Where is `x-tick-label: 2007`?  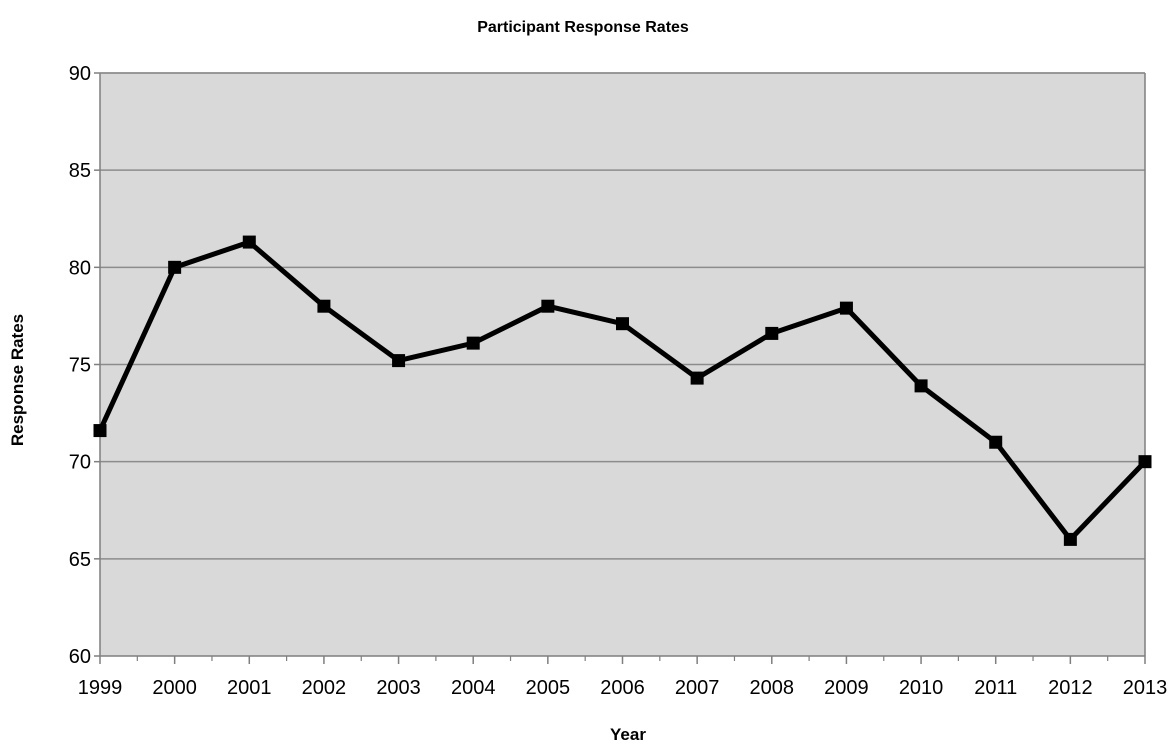 x-tick-label: 2007 is located at coordinates (697, 688).